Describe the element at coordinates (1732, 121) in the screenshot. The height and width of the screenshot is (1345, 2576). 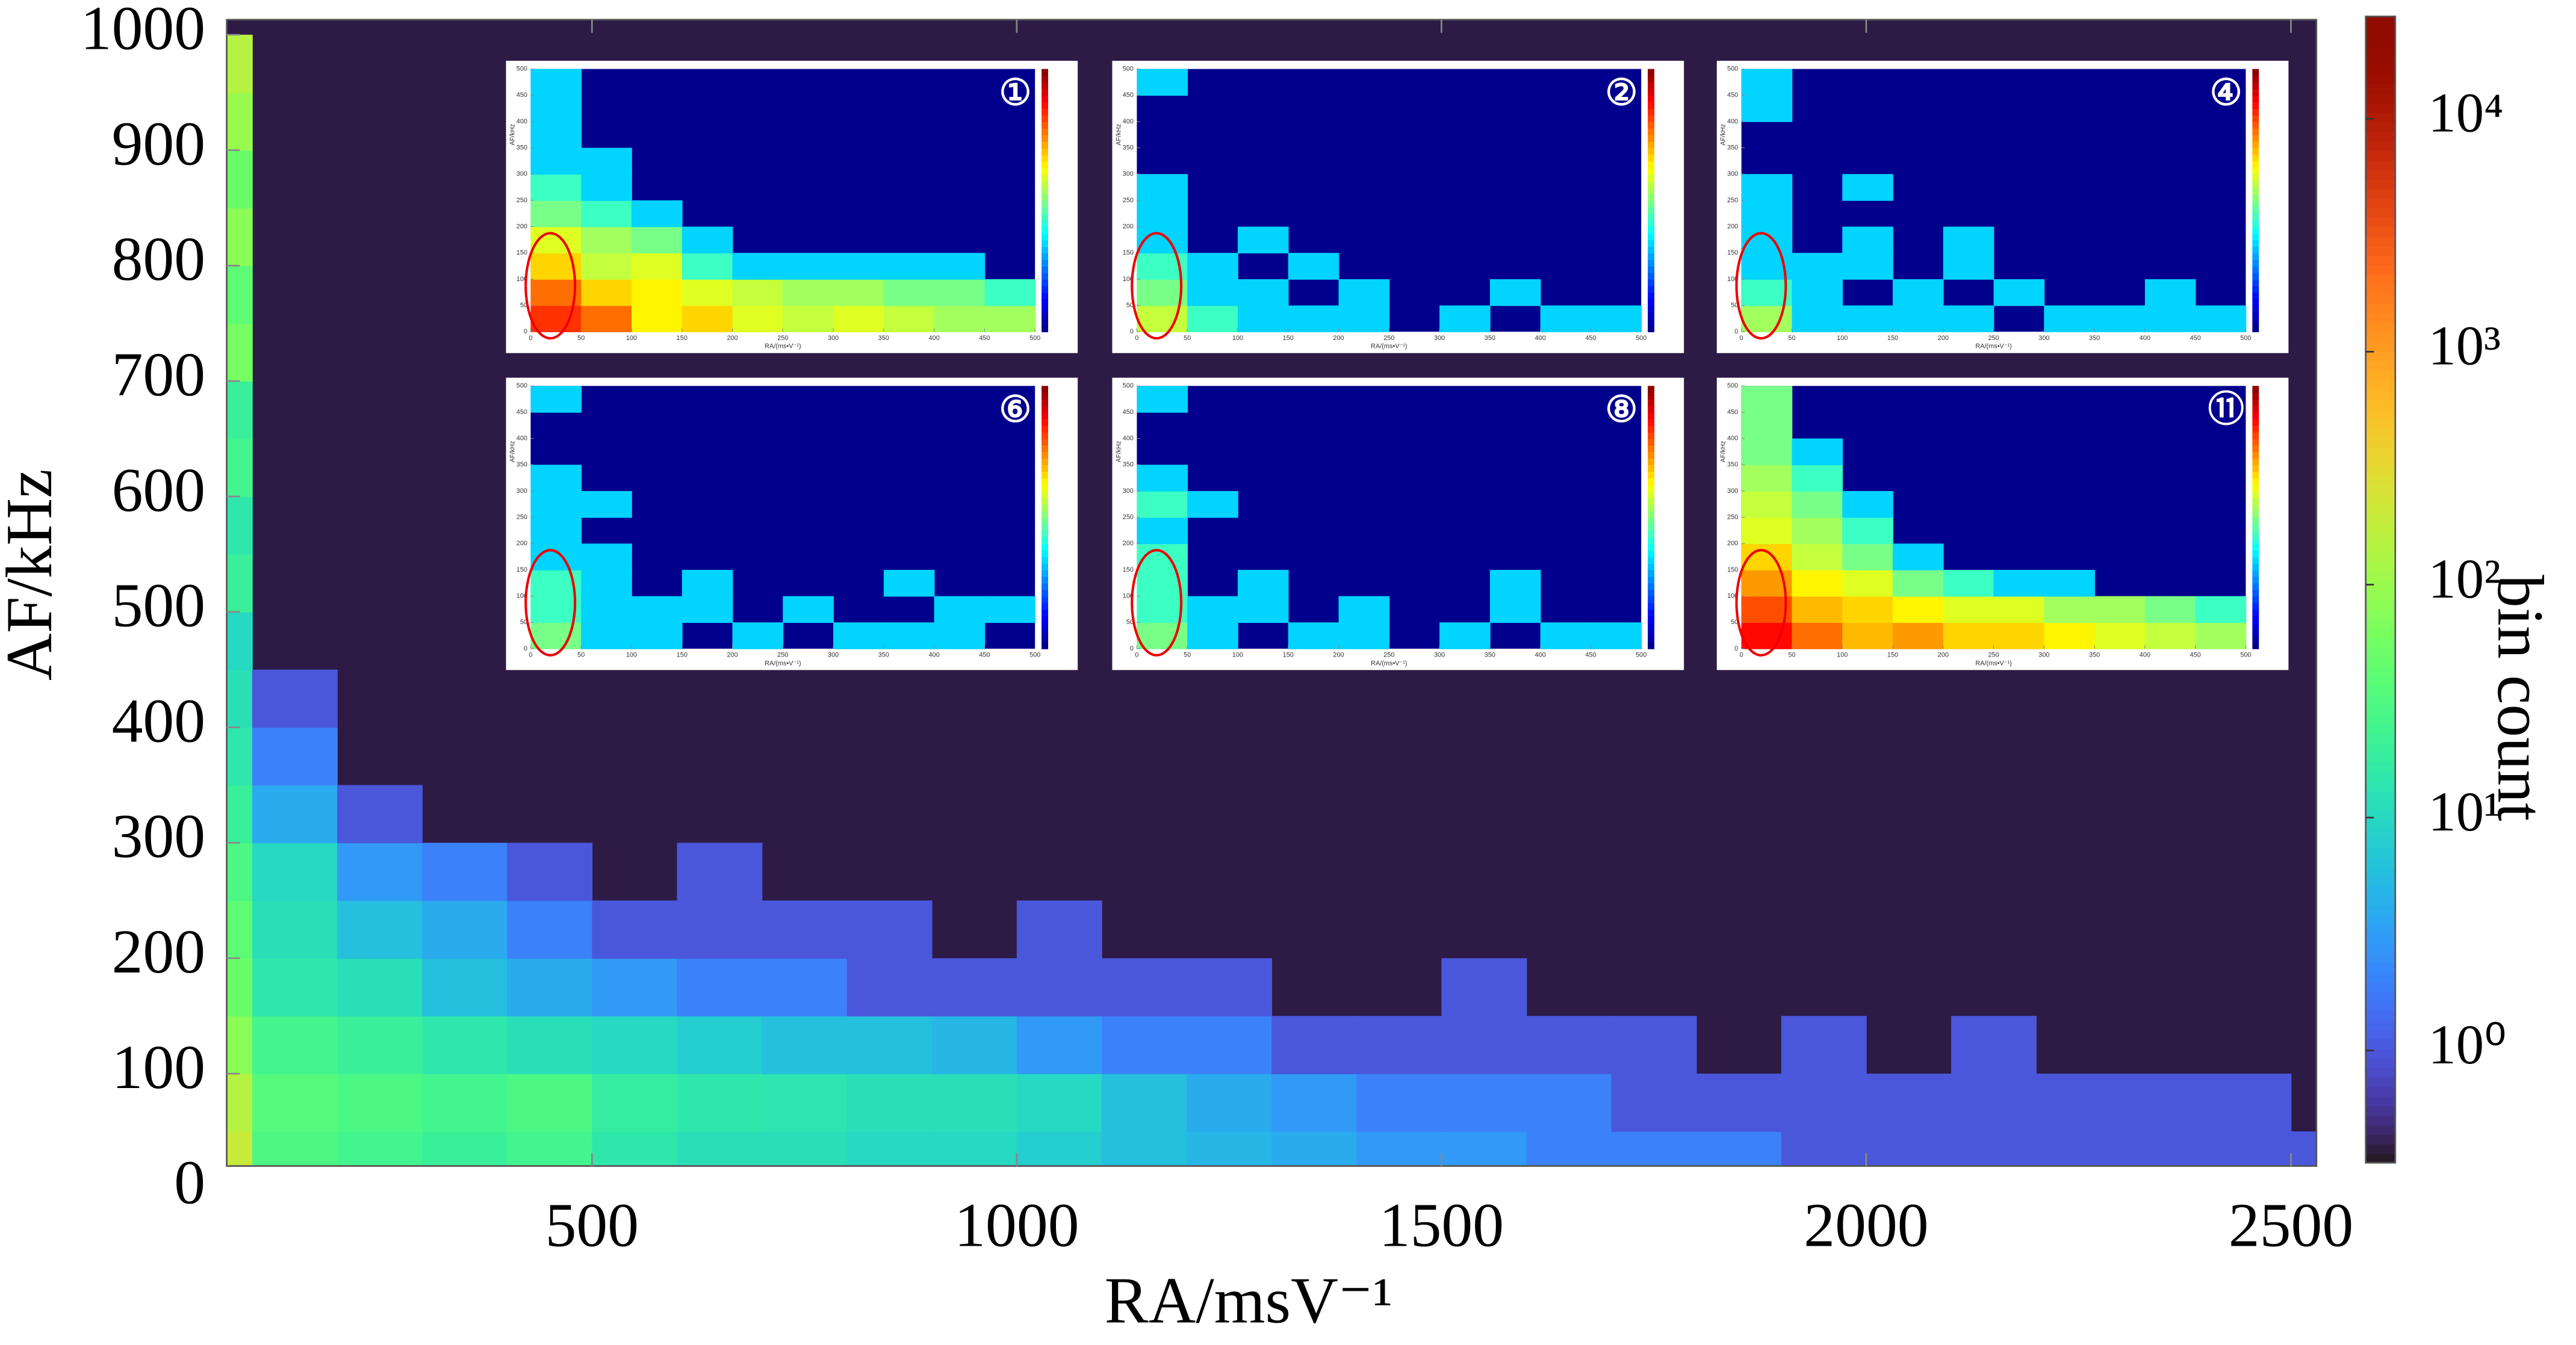
I see `inset-y-tick-label: 400` at that location.